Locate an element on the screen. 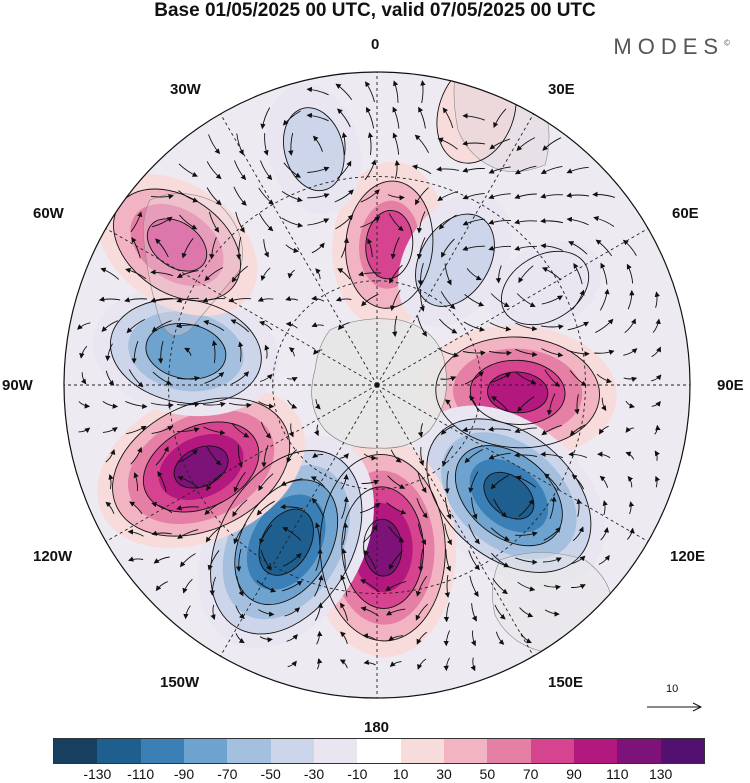 This screenshot has height=783, width=750. reference-vector-label: 10 is located at coordinates (672, 689).